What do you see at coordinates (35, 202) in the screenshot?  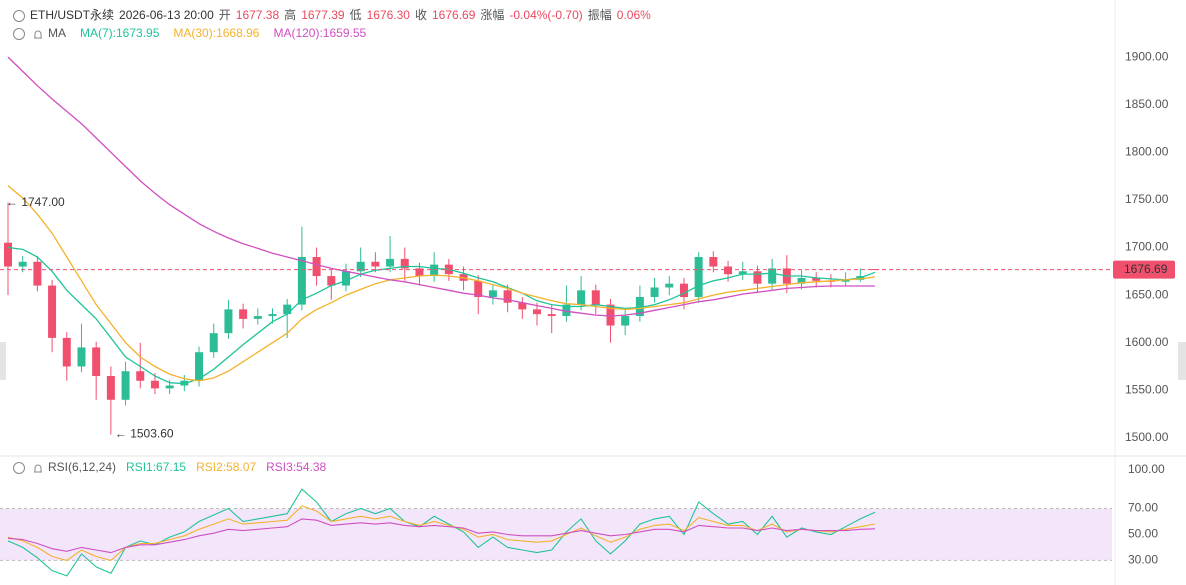 I see `max-annotation: ← 1747.00` at bounding box center [35, 202].